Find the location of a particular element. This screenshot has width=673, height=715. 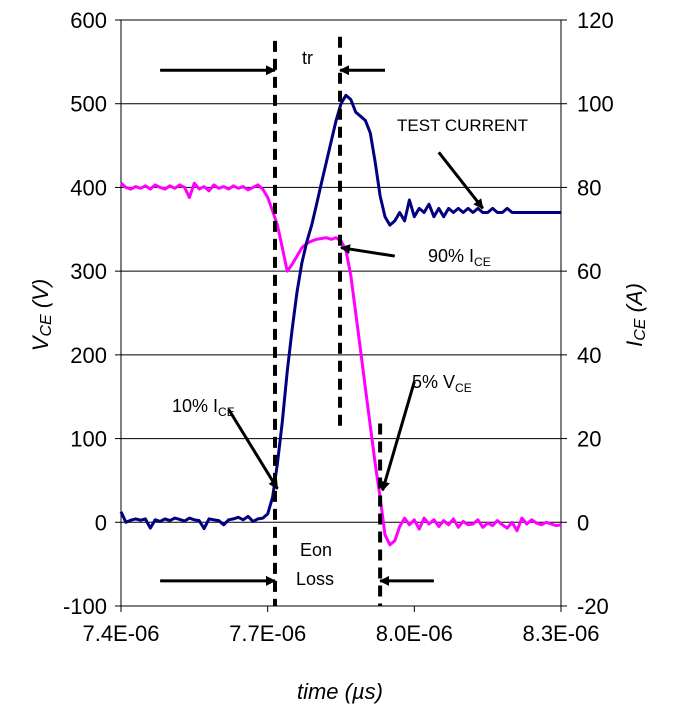

y-right-axis-title-sub: CE is located at coordinates (640, 329).